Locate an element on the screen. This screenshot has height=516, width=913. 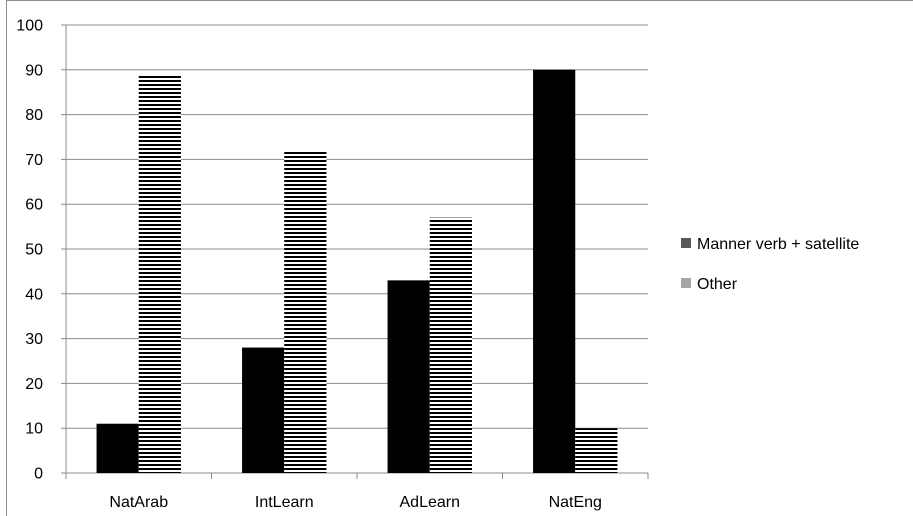
y-tick-label: 10 is located at coordinates (34, 429).